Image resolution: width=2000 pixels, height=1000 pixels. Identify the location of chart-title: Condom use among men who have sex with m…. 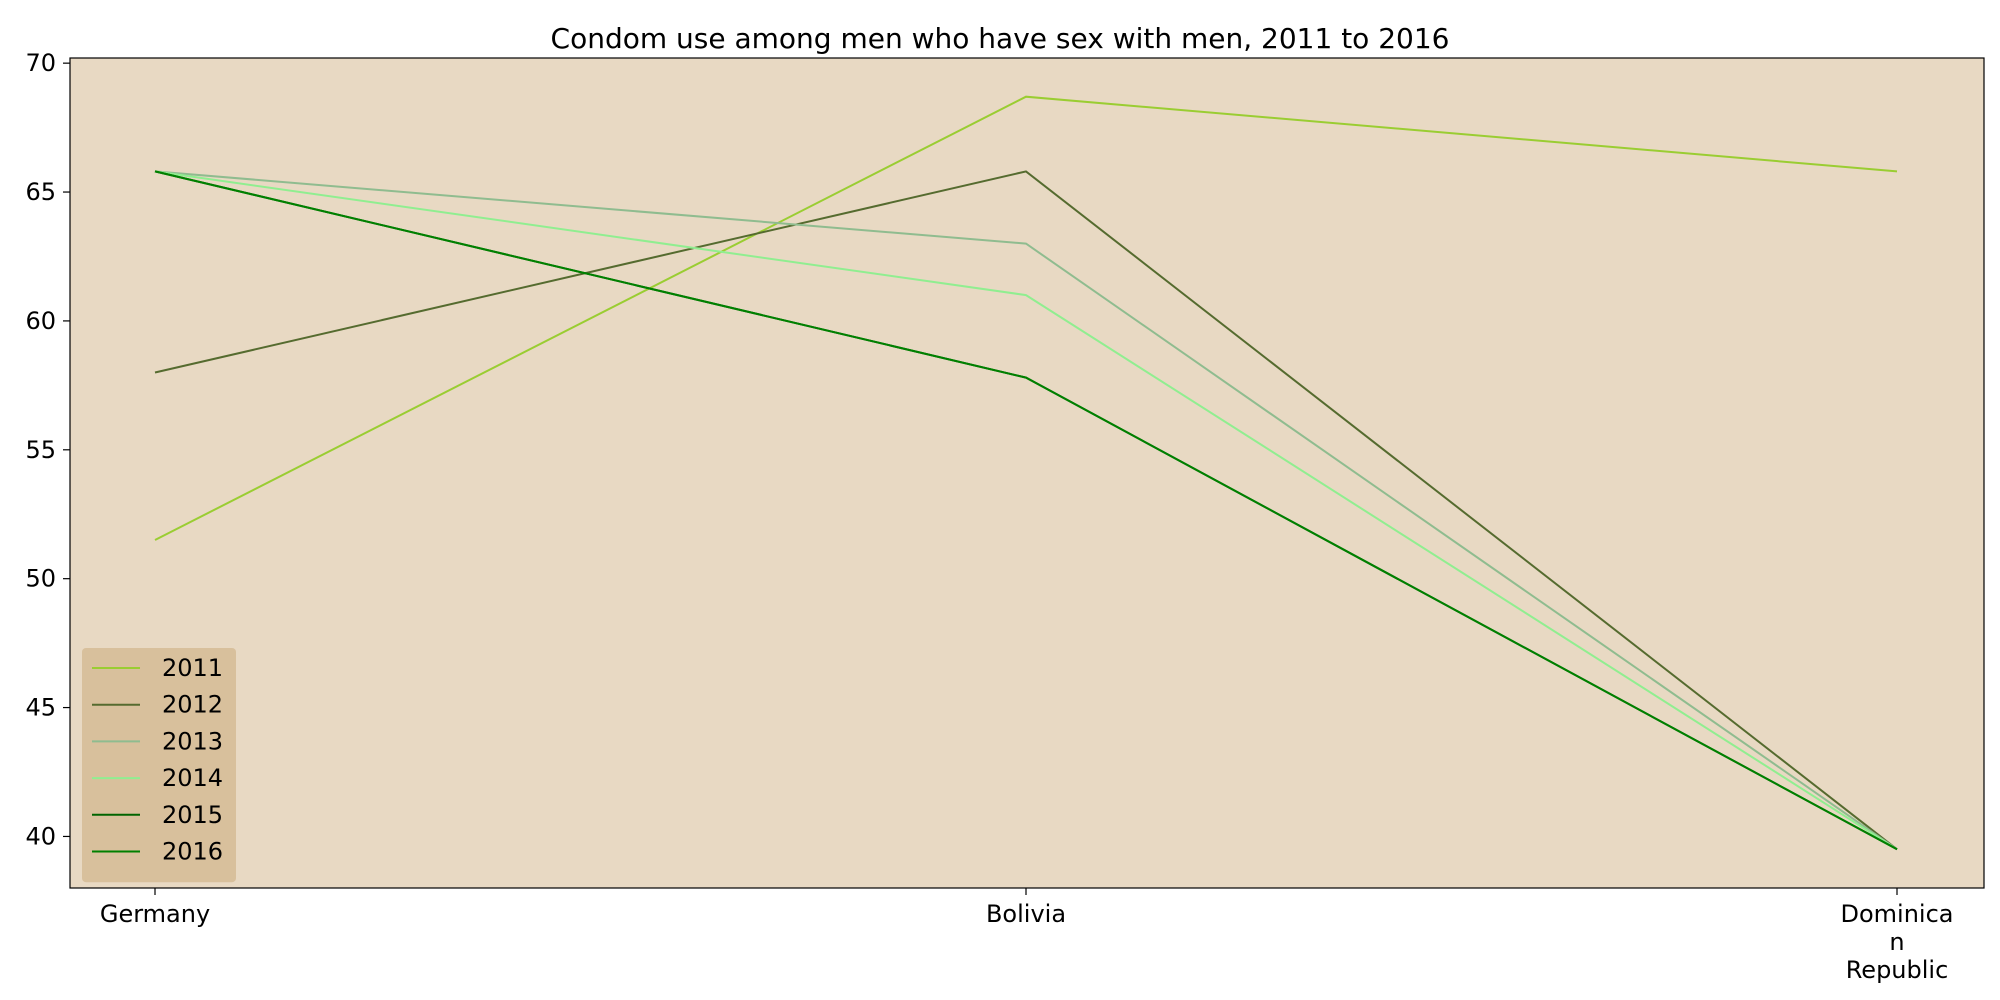
(1000, 38).